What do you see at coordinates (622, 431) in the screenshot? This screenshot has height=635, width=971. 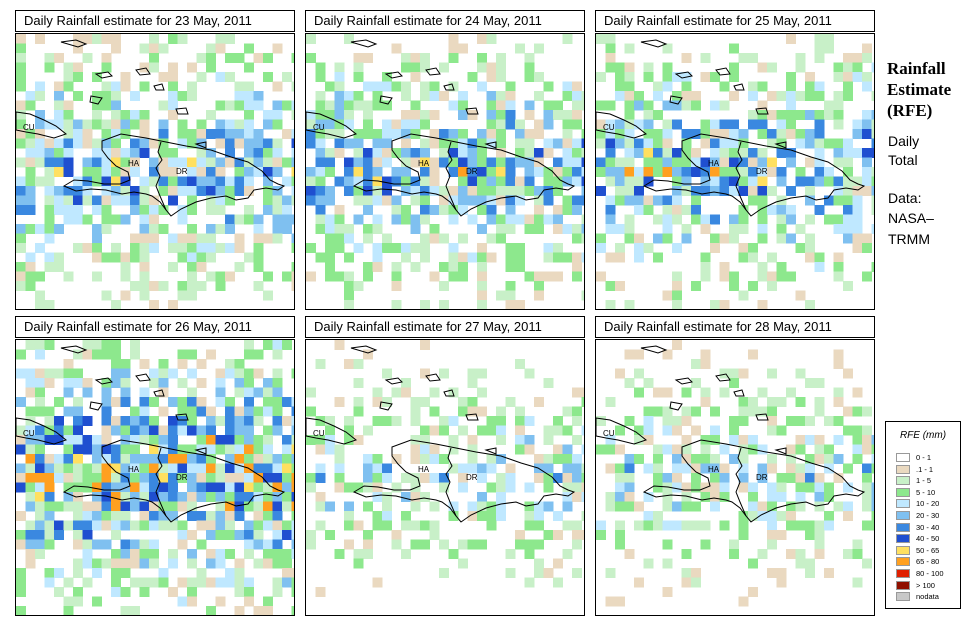 I see `cuba-coastline` at bounding box center [622, 431].